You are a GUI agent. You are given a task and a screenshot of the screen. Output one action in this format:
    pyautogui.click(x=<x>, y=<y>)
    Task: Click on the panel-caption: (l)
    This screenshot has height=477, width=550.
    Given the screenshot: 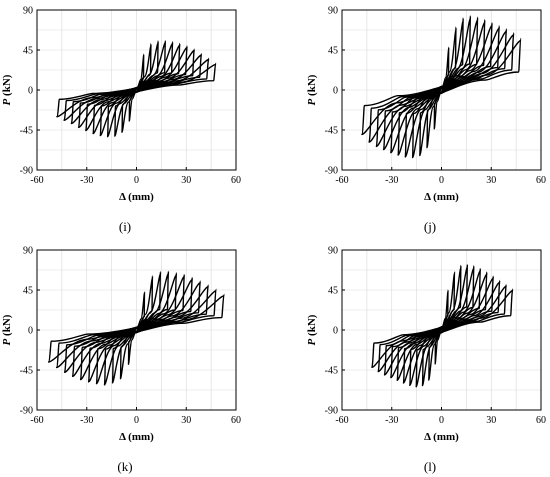 What is the action you would take?
    pyautogui.click(x=430, y=466)
    